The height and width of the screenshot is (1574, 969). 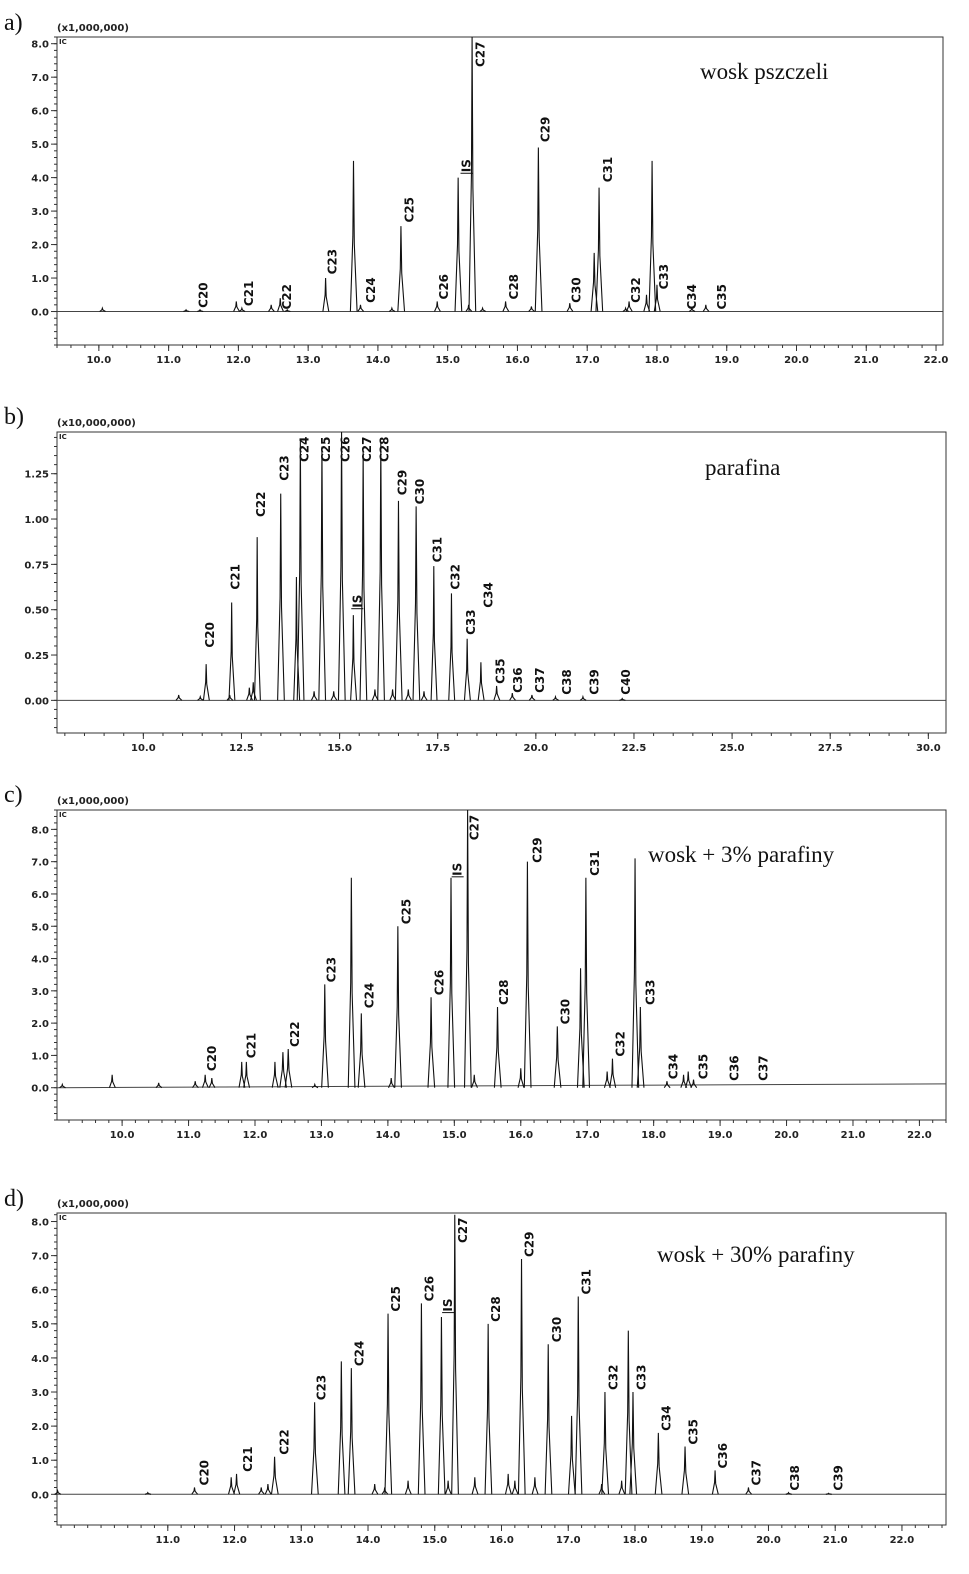 I want to click on panel-label: d), so click(x=14, y=1199).